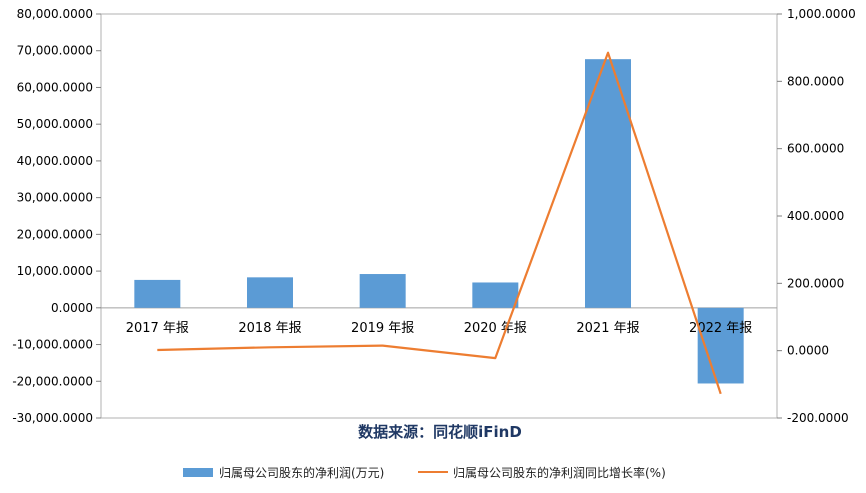  Describe the element at coordinates (269, 328) in the screenshot. I see `category-label: 2018 年报` at that location.